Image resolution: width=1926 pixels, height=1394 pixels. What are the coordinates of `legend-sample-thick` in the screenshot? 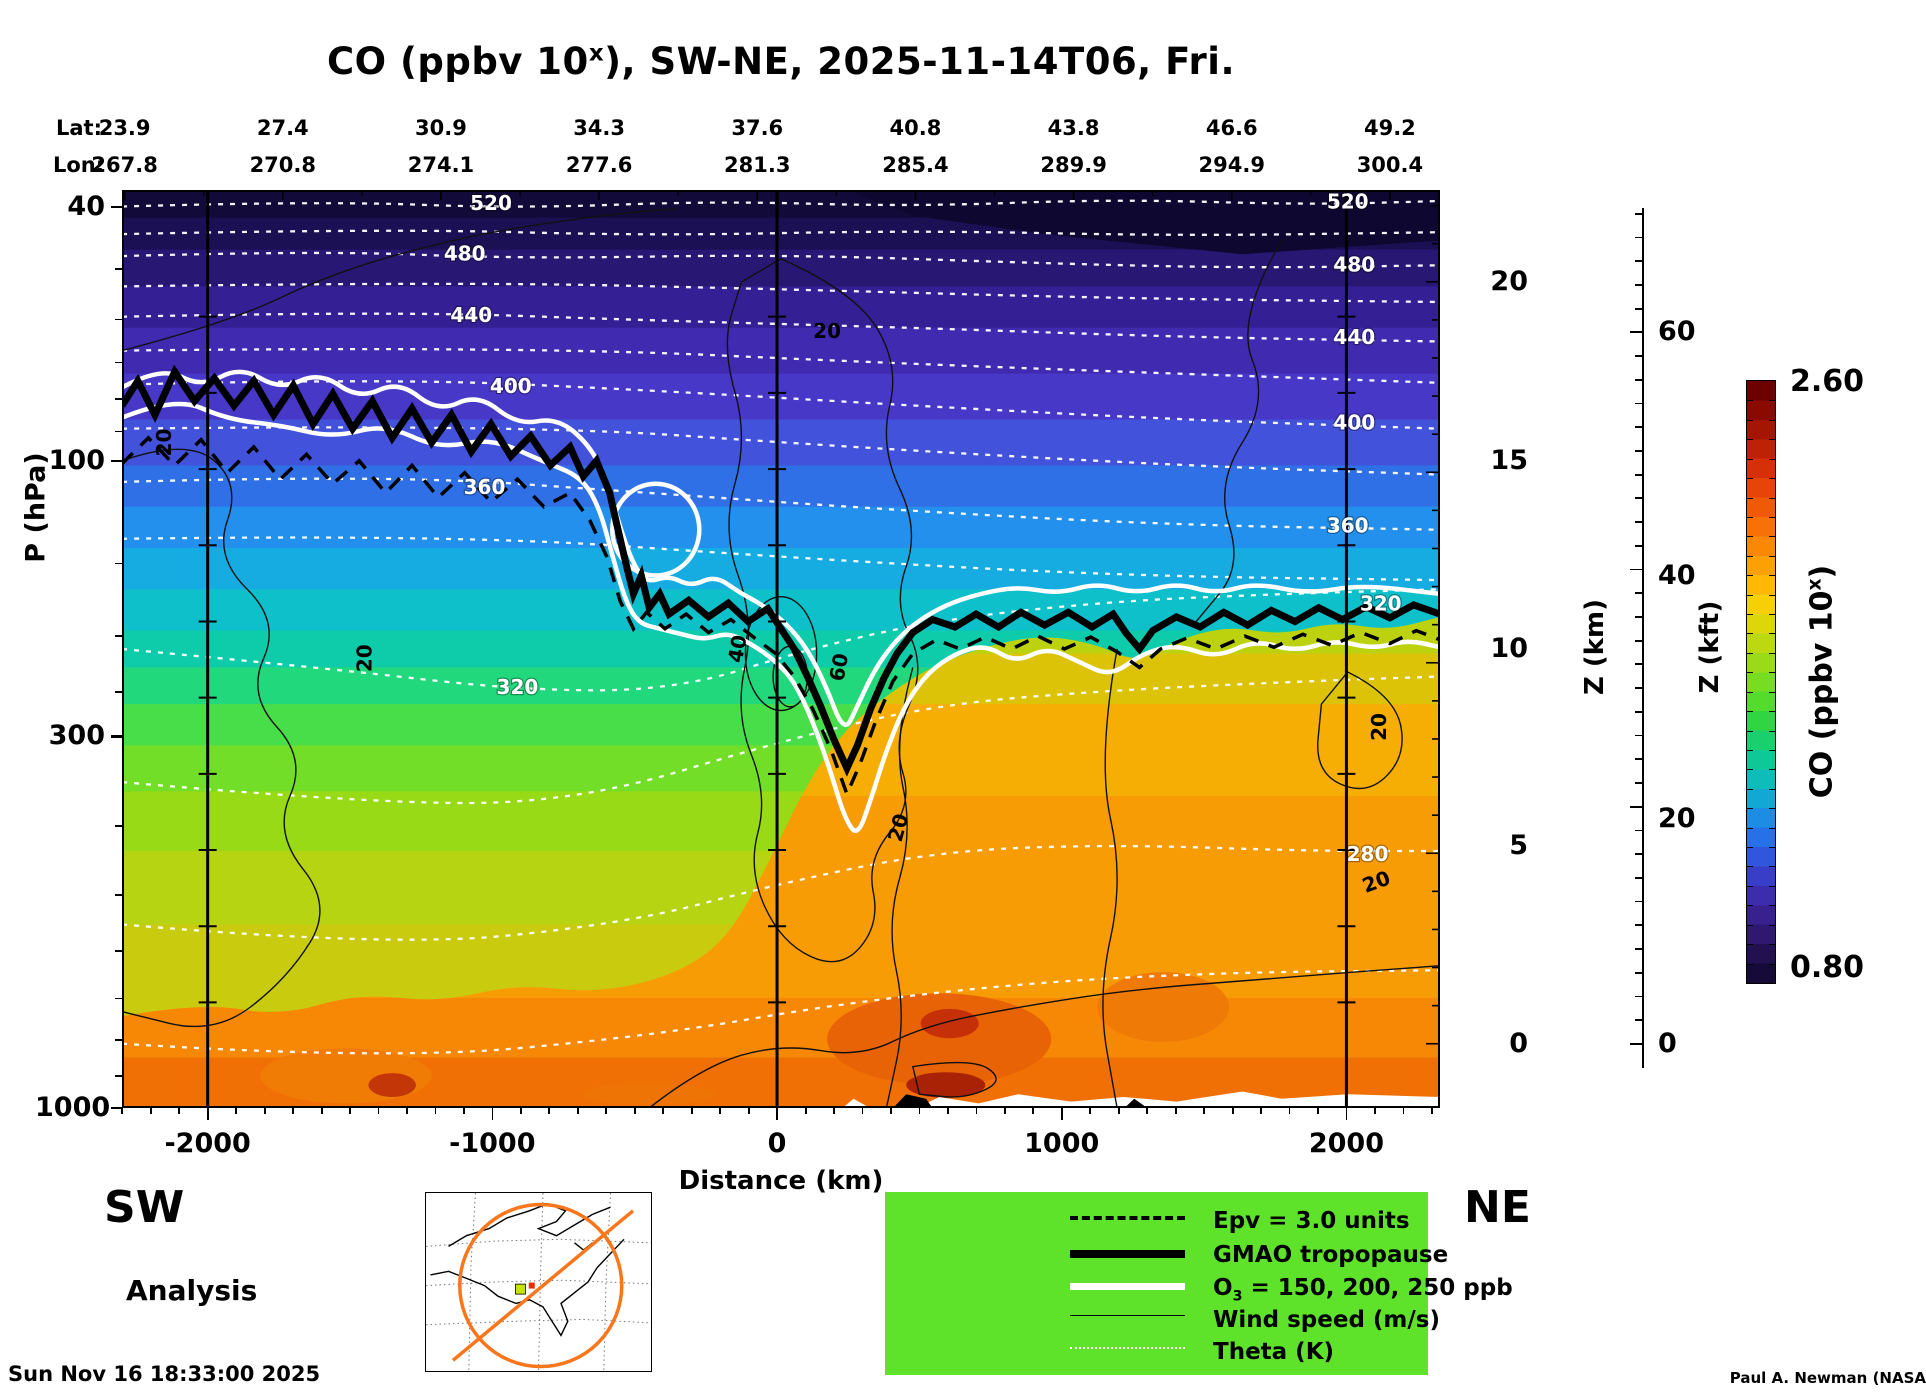 It's located at (1127, 1254).